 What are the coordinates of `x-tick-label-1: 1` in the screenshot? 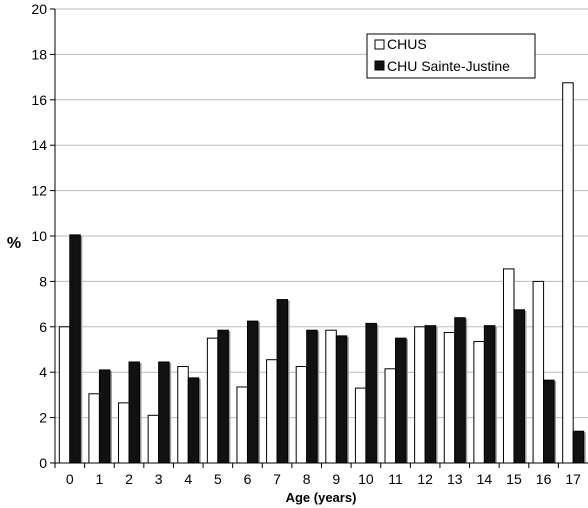 It's located at (100, 479).